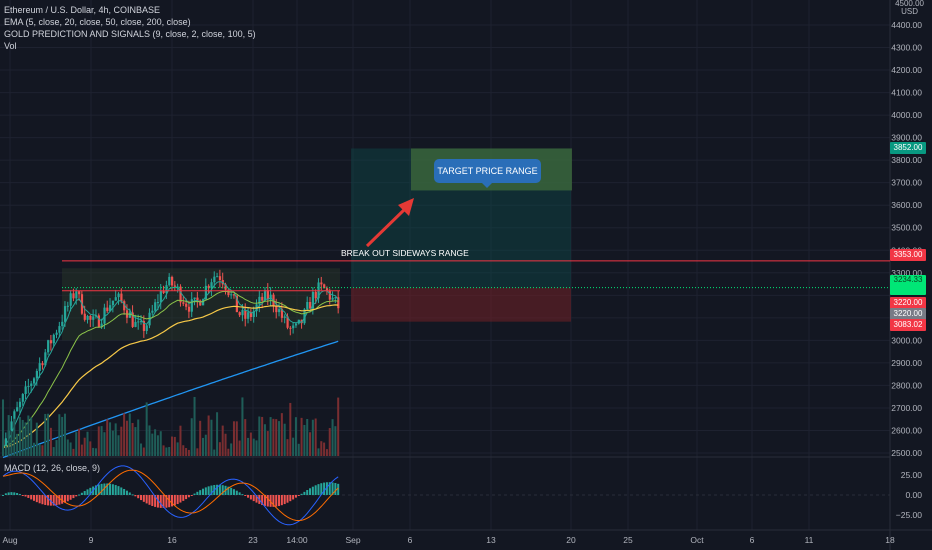 The height and width of the screenshot is (550, 932). What do you see at coordinates (908, 325) in the screenshot?
I see `price-tag: 3083.02` at bounding box center [908, 325].